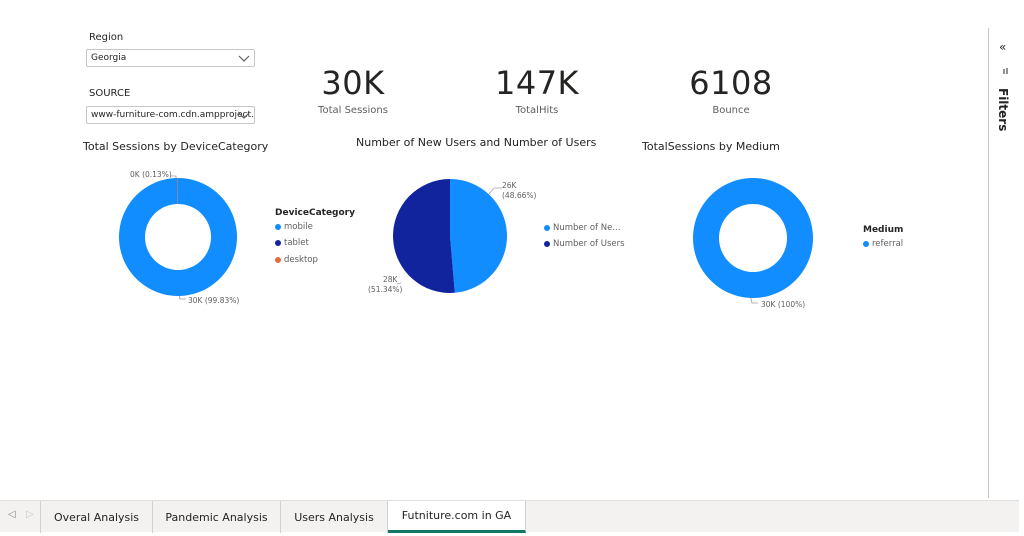  What do you see at coordinates (752, 238) in the screenshot?
I see `pie-slice-referral` at bounding box center [752, 238].